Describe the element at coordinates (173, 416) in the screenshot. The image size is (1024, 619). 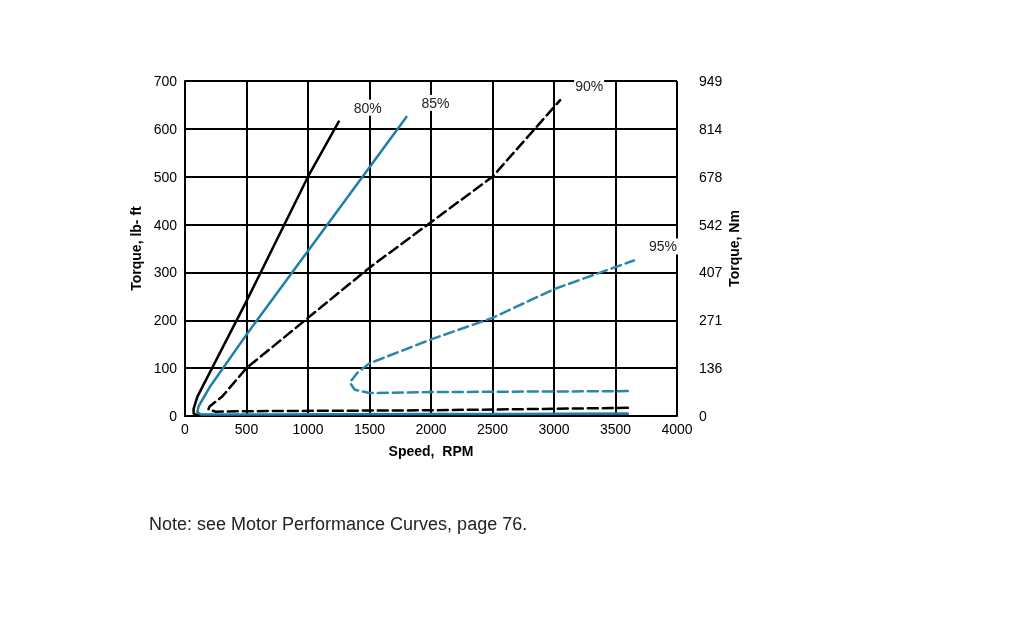
I see `y-tick-label: 0` at that location.